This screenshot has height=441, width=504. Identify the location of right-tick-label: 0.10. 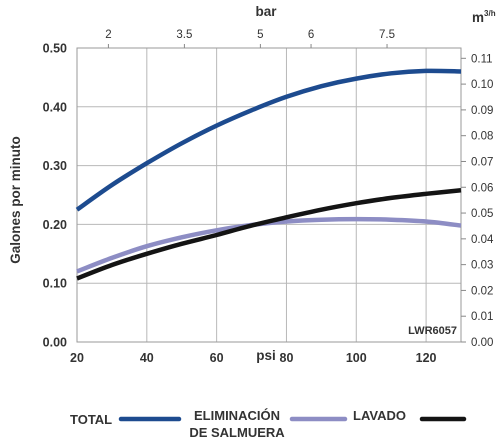
(482, 85).